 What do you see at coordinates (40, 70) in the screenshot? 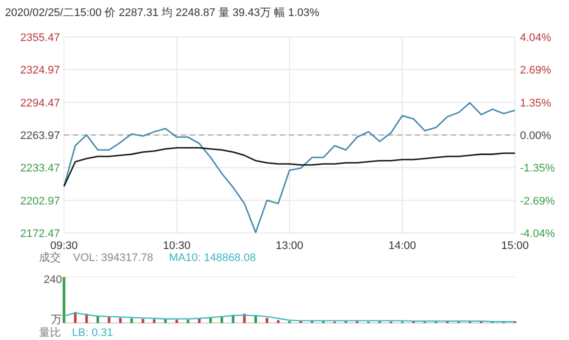
I see `y-tick-label: 2324.97` at bounding box center [40, 70].